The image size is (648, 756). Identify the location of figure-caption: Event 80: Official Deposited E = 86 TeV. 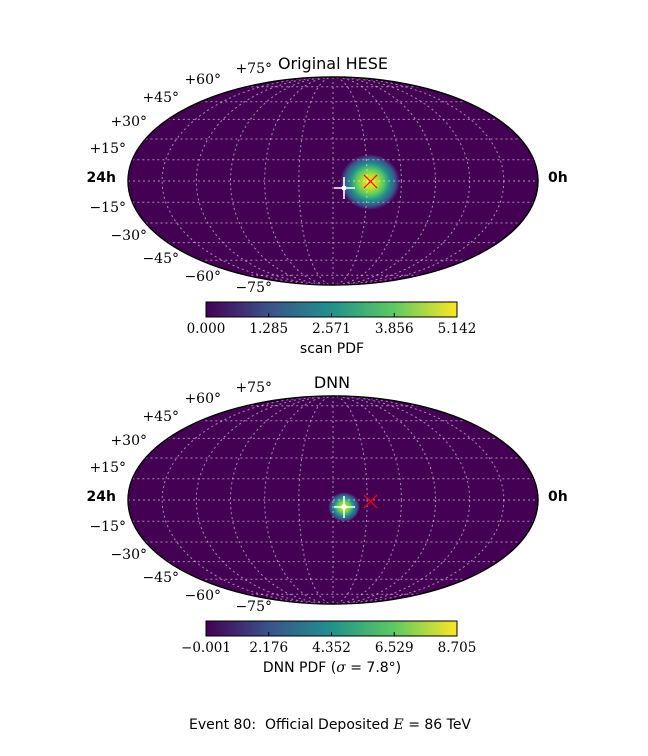
(330, 725).